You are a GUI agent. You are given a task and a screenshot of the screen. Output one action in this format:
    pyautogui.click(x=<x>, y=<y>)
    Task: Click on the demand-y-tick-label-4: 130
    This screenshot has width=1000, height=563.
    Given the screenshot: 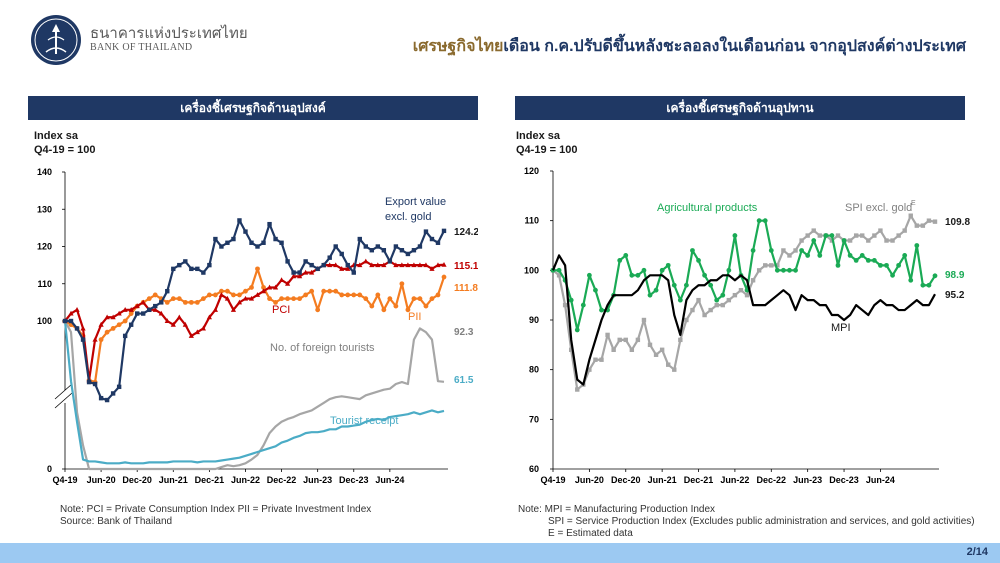 What is the action you would take?
    pyautogui.click(x=44, y=209)
    